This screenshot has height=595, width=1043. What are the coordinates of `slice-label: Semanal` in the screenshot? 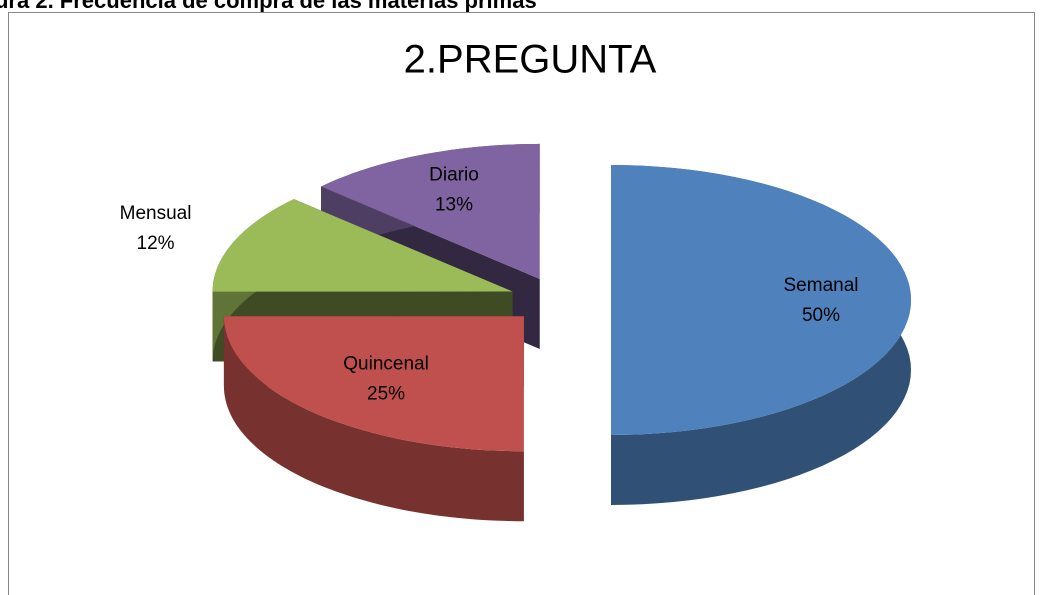 It's located at (821, 285).